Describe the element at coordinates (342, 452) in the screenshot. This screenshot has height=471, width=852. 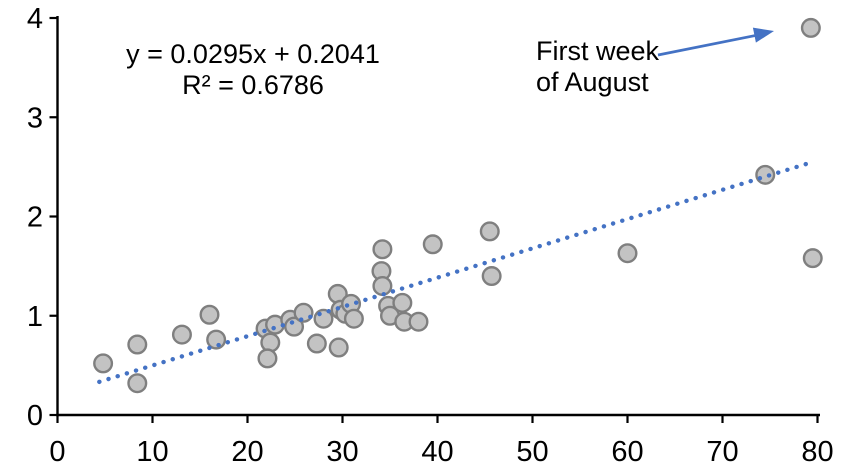
I see `x-tick-label: 30` at that location.